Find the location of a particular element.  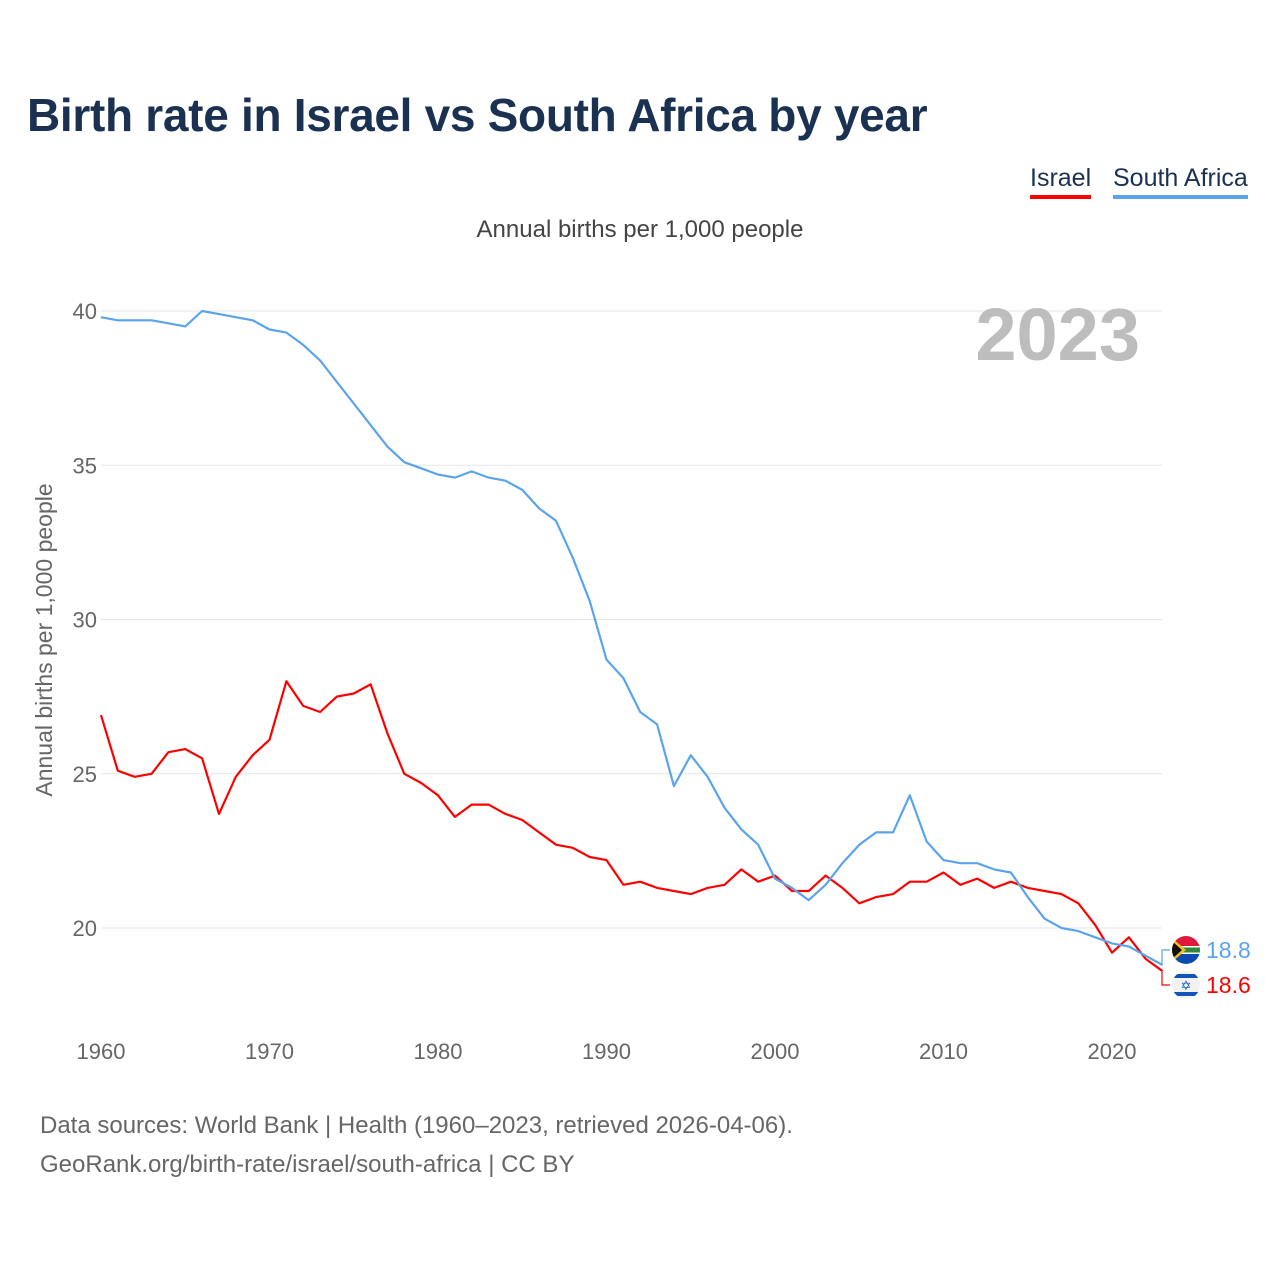

legend-israel: Israel is located at coordinates (1061, 181).